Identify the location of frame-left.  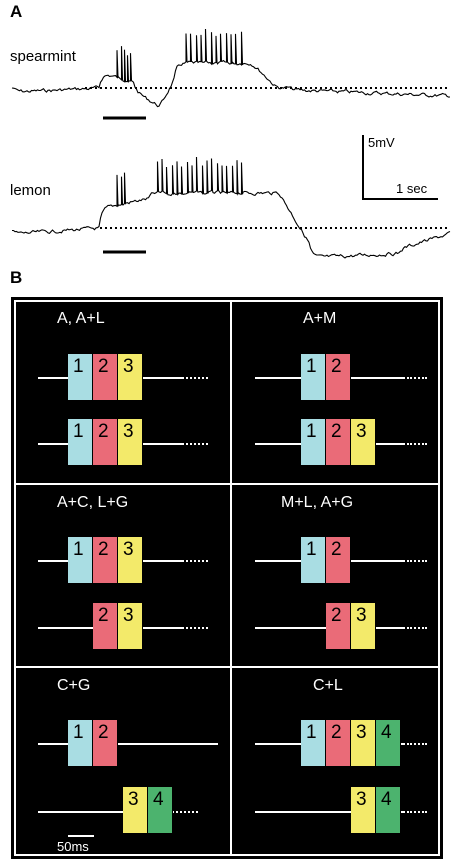
(15, 578).